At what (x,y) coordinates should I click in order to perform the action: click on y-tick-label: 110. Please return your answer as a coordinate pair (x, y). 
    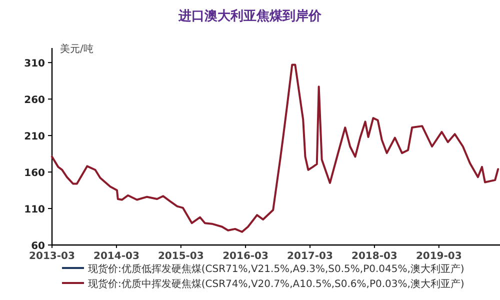
    Looking at the image, I should click on (35, 210).